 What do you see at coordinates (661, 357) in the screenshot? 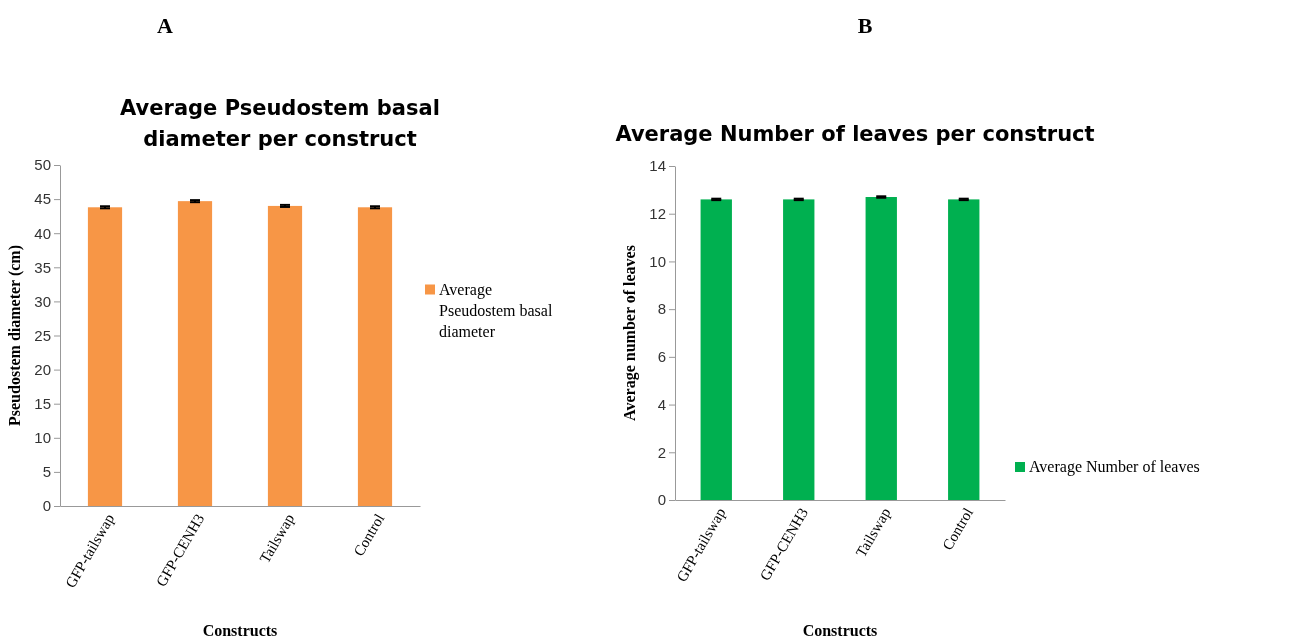
I see `y-tick-label: 6` at bounding box center [661, 357].